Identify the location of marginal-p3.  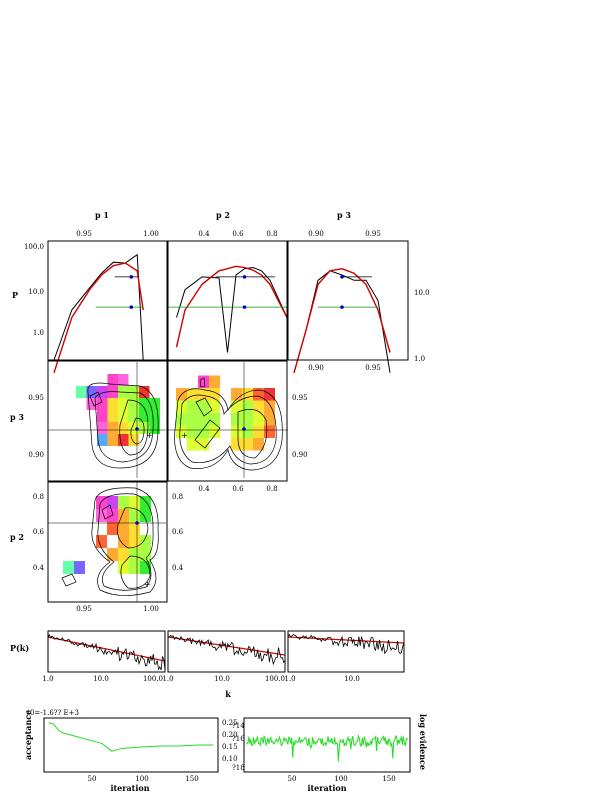
(342, 320).